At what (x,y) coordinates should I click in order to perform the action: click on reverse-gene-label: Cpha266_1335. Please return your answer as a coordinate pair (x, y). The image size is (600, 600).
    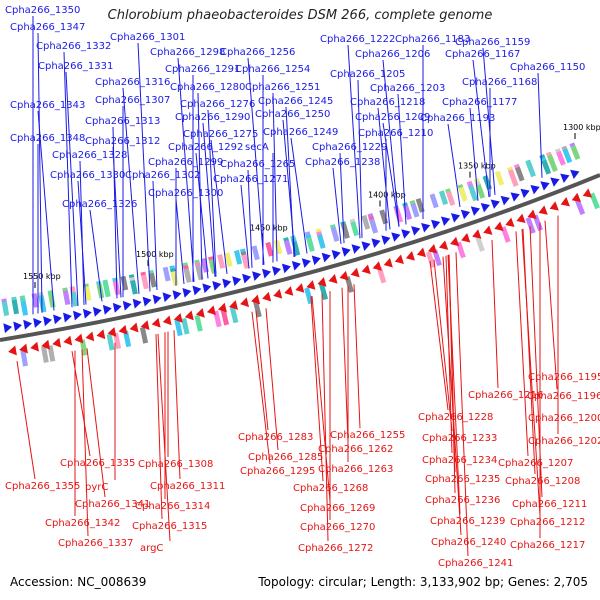
    Looking at the image, I should click on (97, 463).